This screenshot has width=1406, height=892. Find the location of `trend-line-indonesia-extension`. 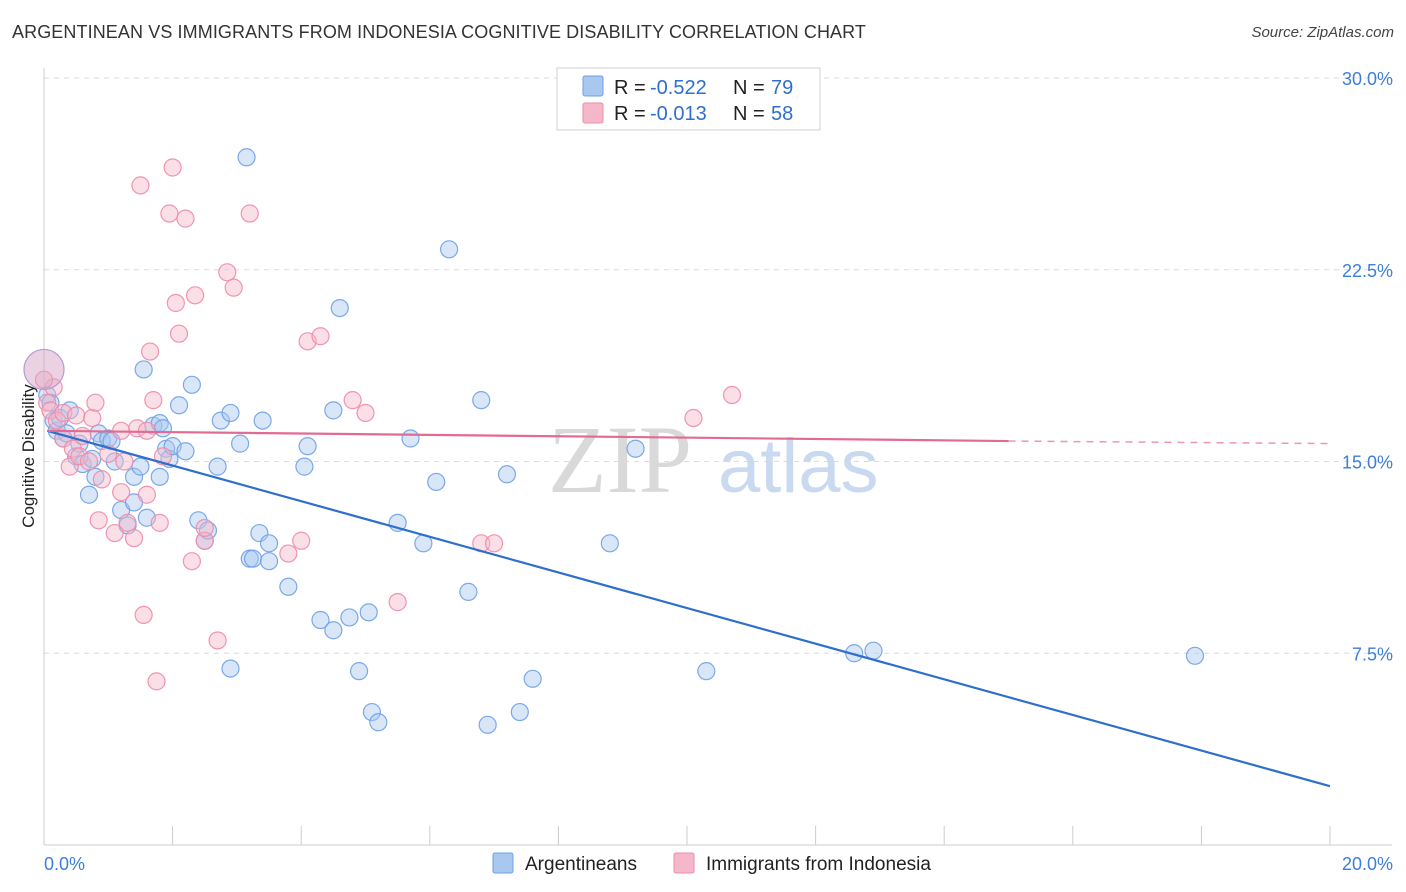

trend-line-indonesia-extension is located at coordinates (1169, 442).